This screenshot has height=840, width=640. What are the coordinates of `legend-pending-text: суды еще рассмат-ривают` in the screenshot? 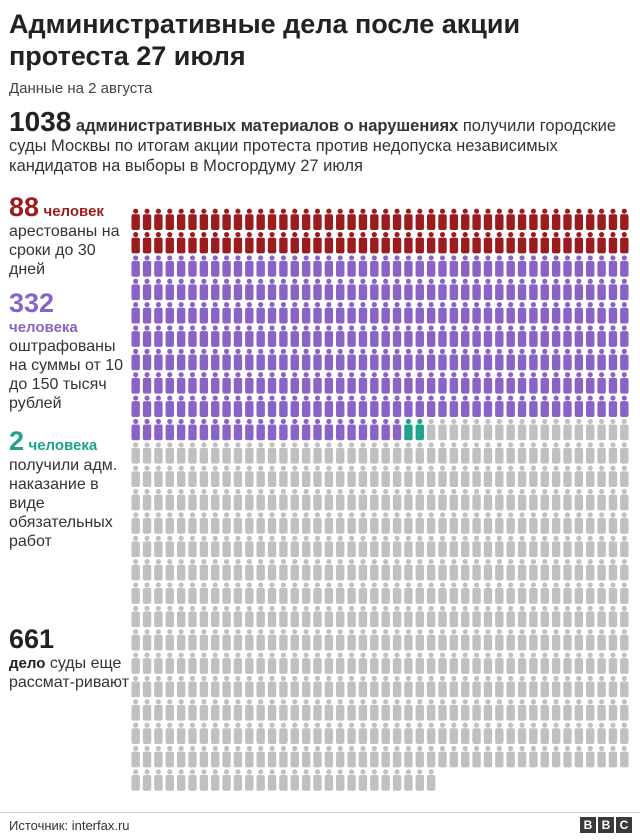 It's located at (69, 673).